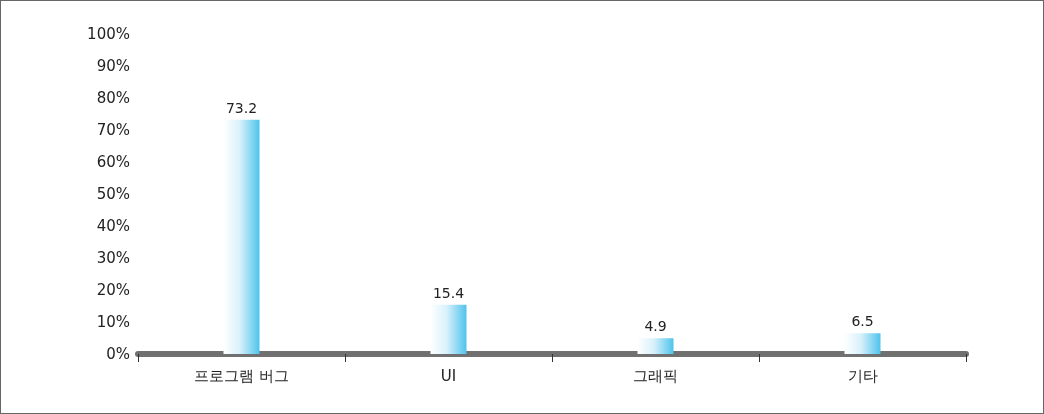 The height and width of the screenshot is (414, 1044). I want to click on data-label: 73.2, so click(241, 107).